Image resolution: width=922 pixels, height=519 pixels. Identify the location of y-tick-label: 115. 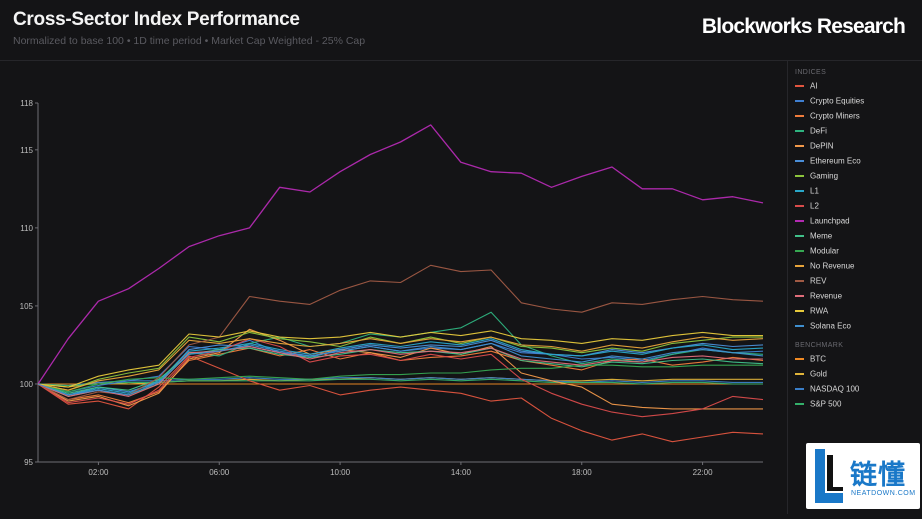
(26, 150).